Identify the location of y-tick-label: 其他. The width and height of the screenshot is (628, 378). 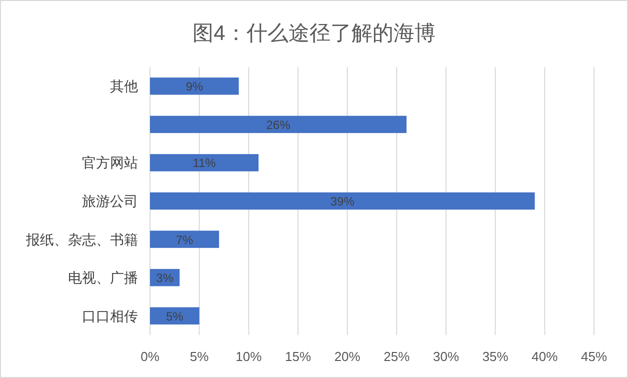
(124, 86).